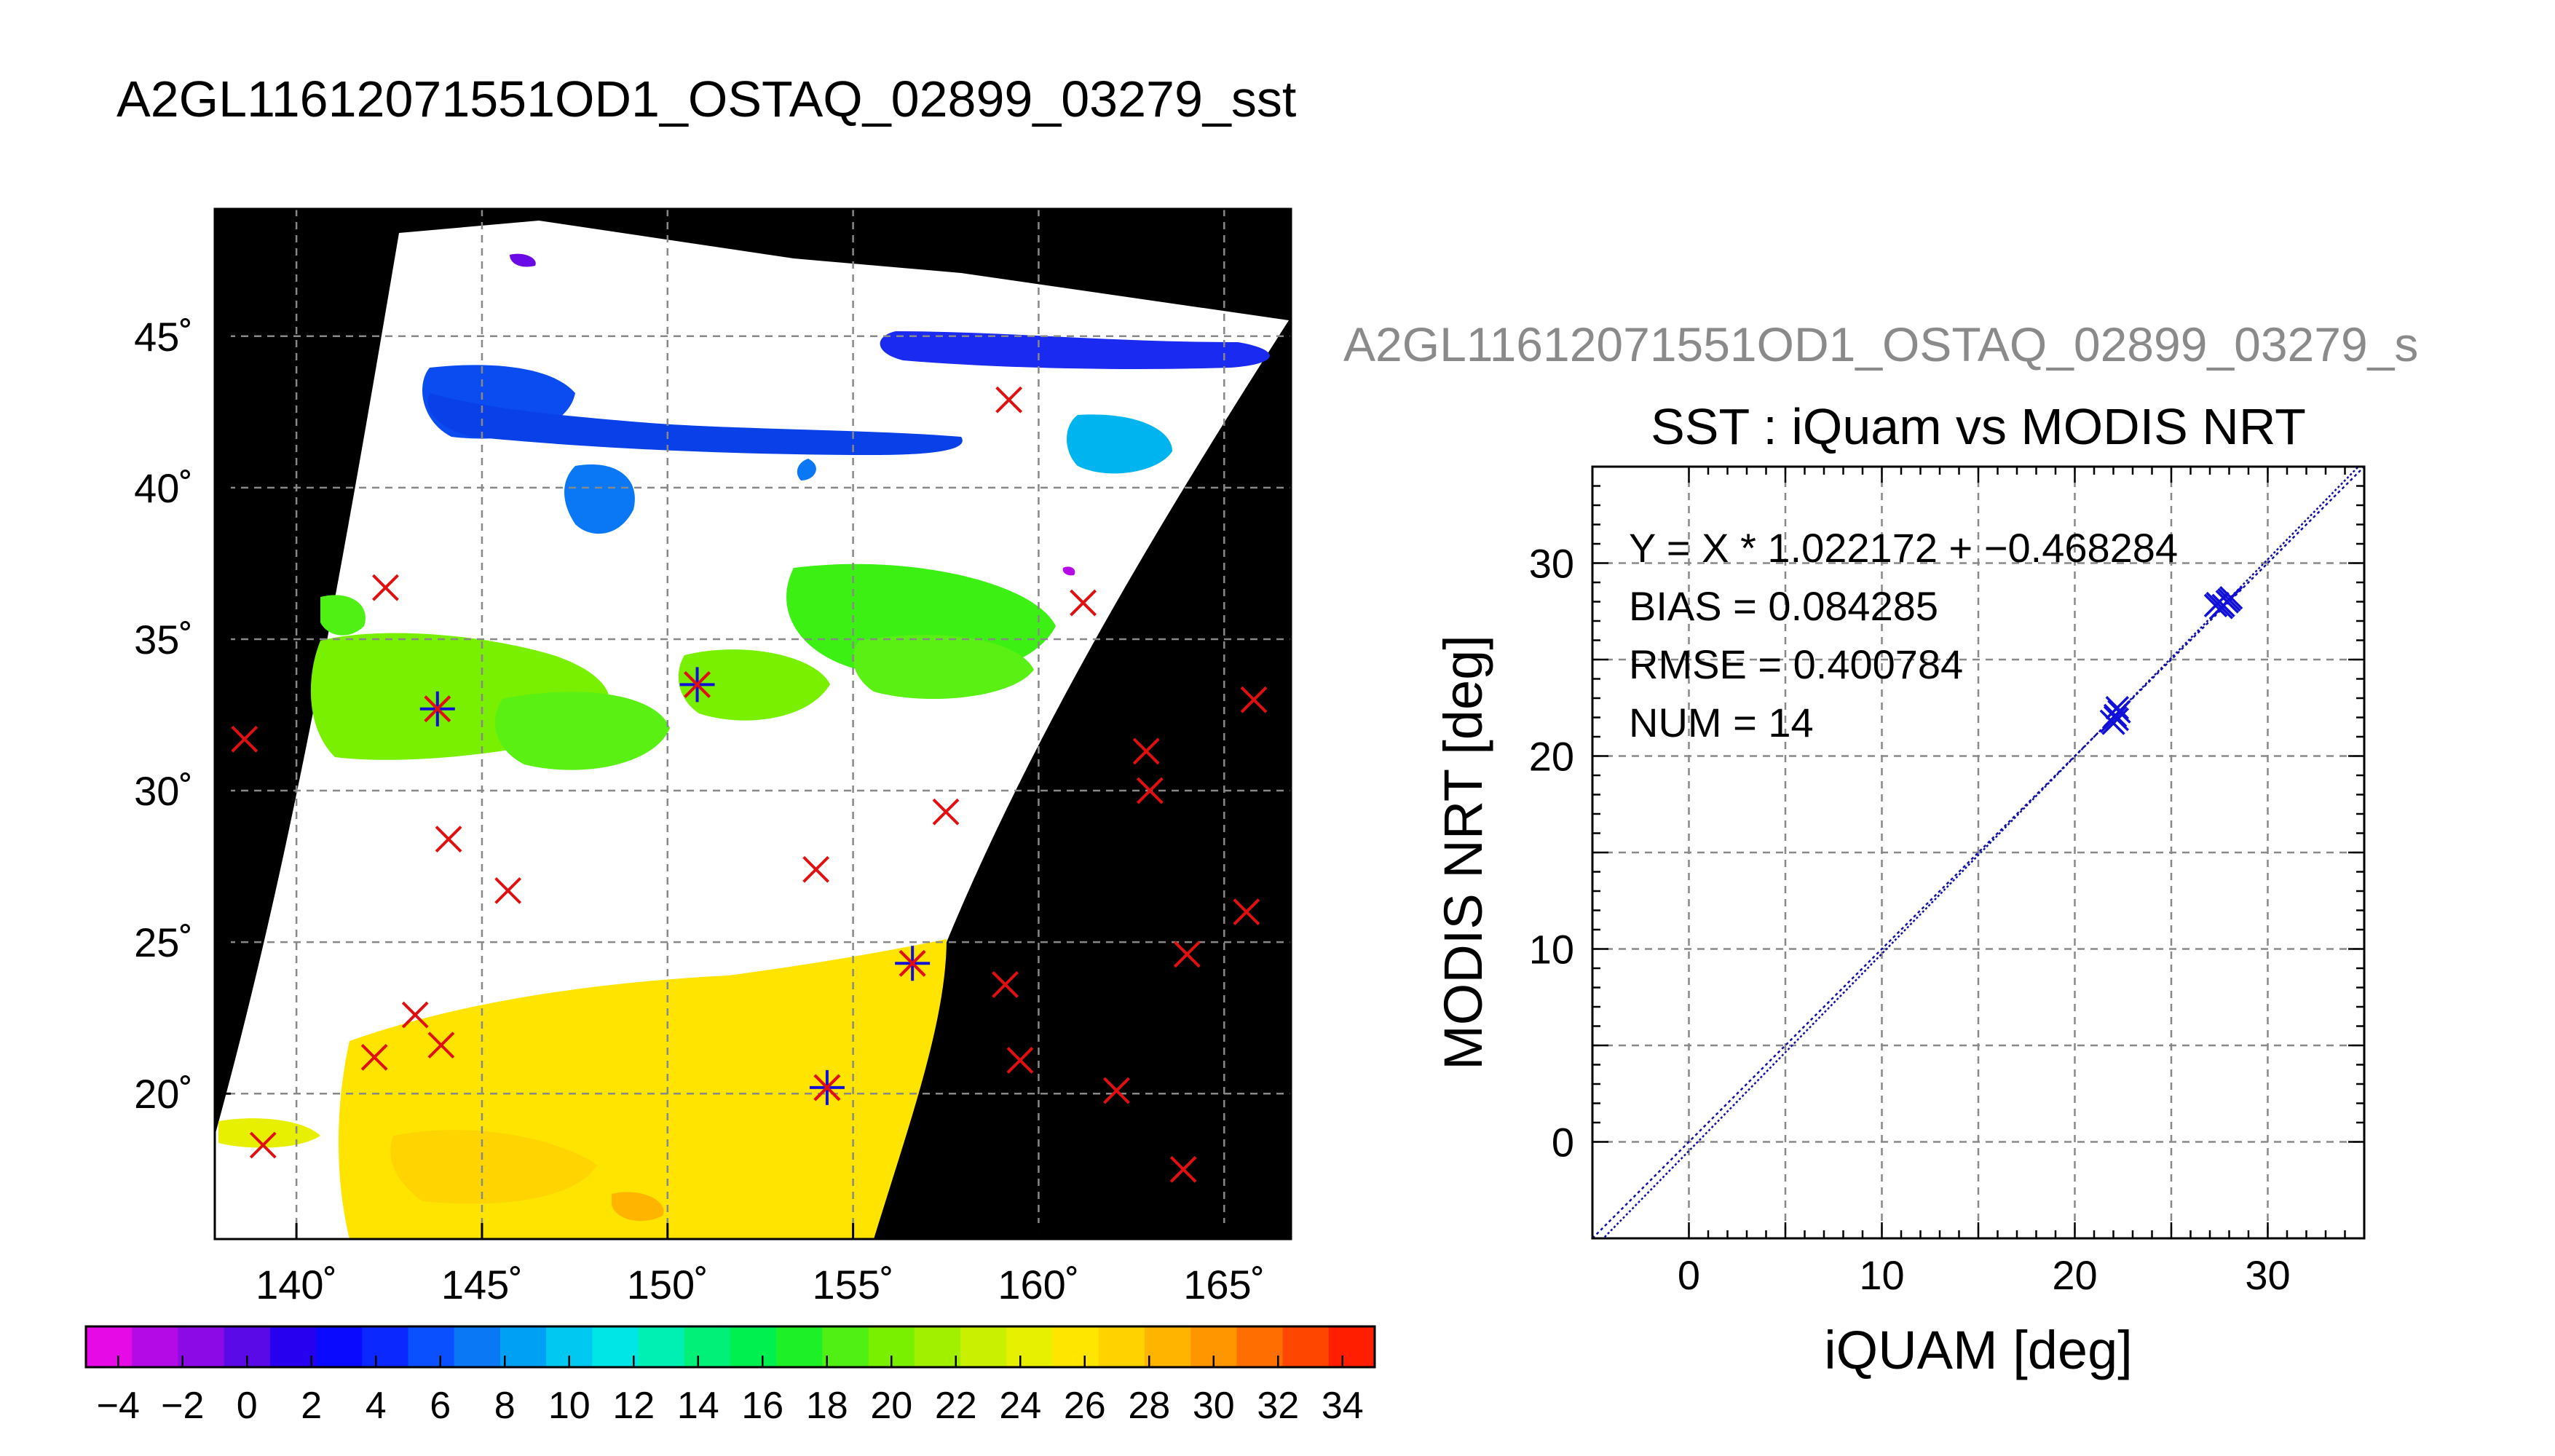 The width and height of the screenshot is (2555, 1456). What do you see at coordinates (163, 942) in the screenshot?
I see `map-y-tick-label: 25˚` at bounding box center [163, 942].